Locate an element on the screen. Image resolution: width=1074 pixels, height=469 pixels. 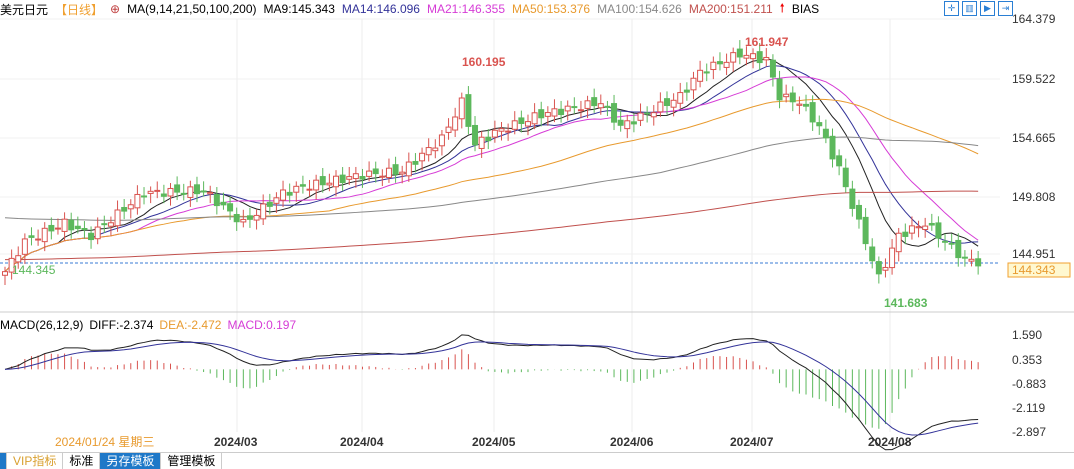
play-icon: ▶ is located at coordinates (987, 8).